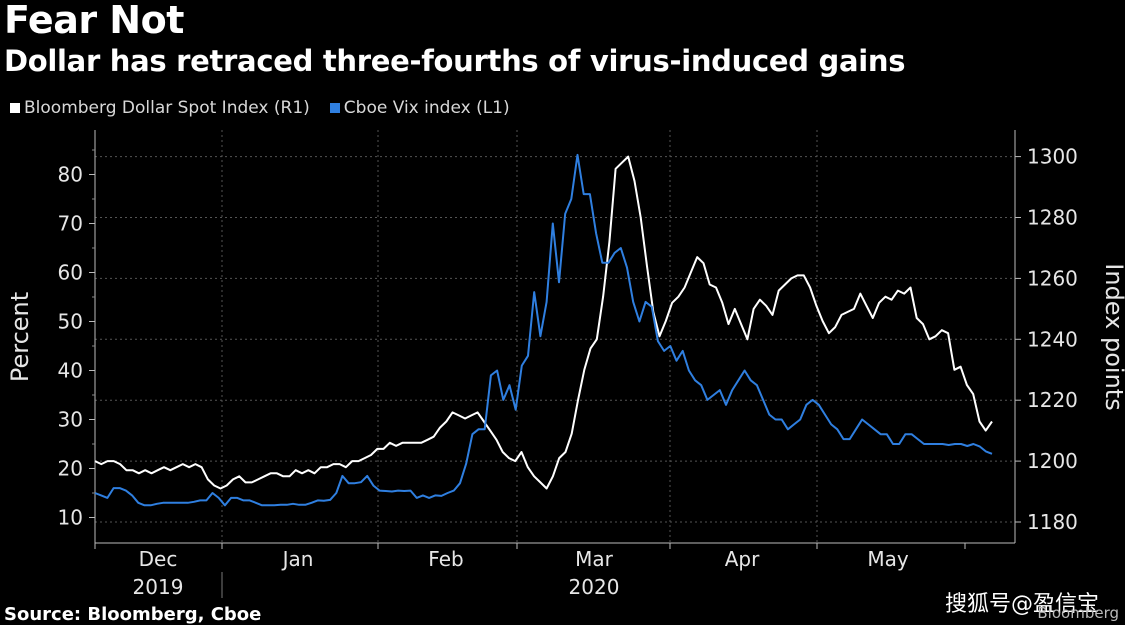  What do you see at coordinates (1052, 400) in the screenshot?
I see `right-tick-label: 1220` at bounding box center [1052, 400].